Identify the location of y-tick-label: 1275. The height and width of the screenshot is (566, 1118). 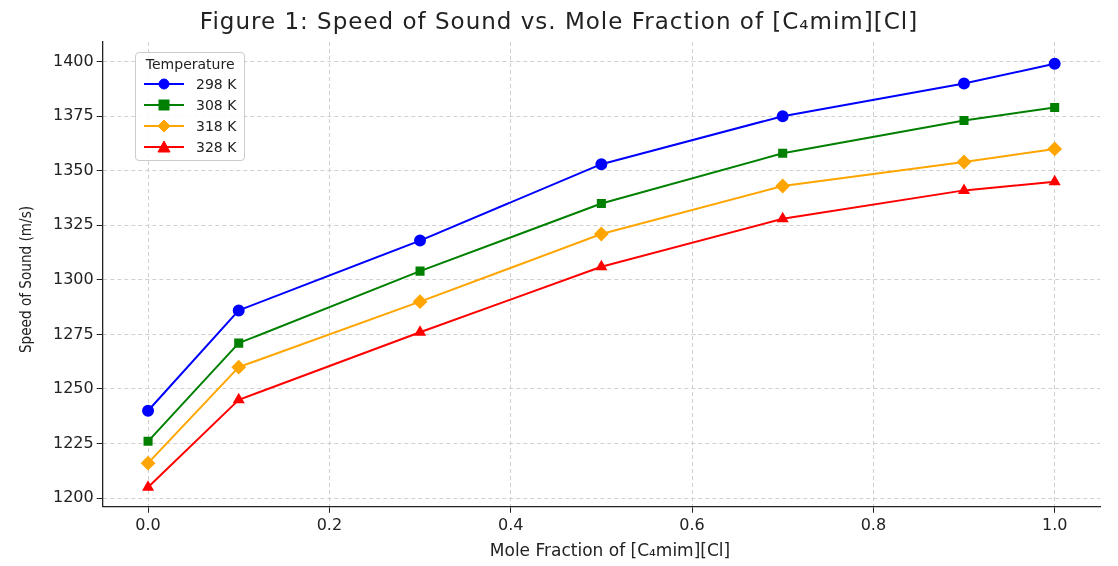
(73, 333).